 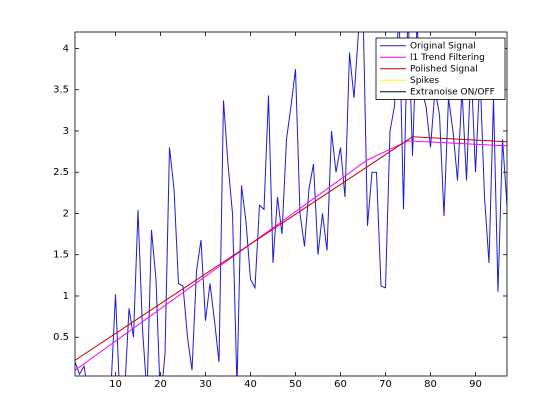 What do you see at coordinates (160, 384) in the screenshot?
I see `x-tick-label: 20` at bounding box center [160, 384].